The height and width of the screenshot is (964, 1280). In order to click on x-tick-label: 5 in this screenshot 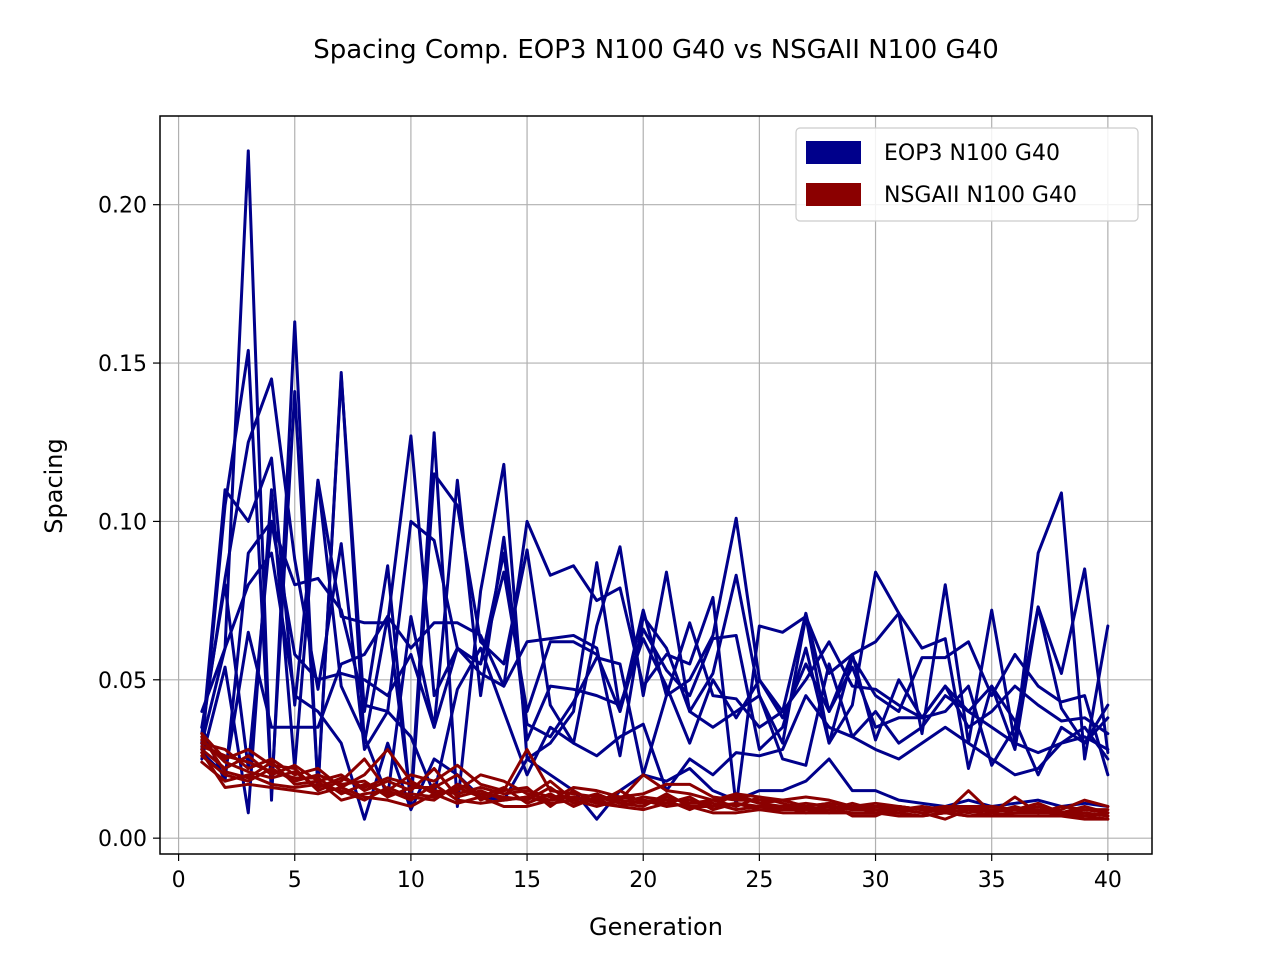, I will do `click(295, 880)`.